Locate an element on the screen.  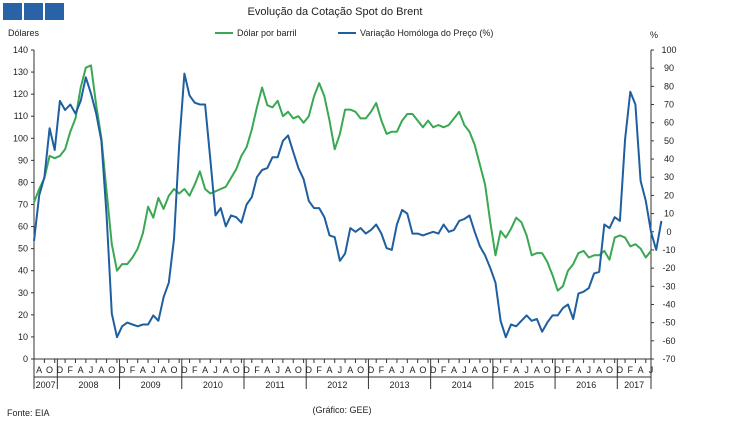
left-tick-label: 30 is located at coordinates (23, 293).